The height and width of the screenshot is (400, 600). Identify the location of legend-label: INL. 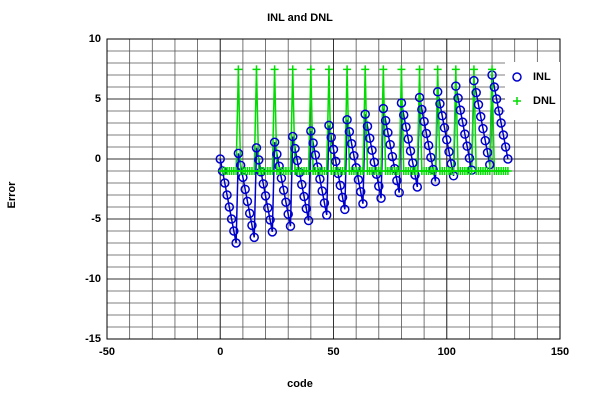
(542, 77).